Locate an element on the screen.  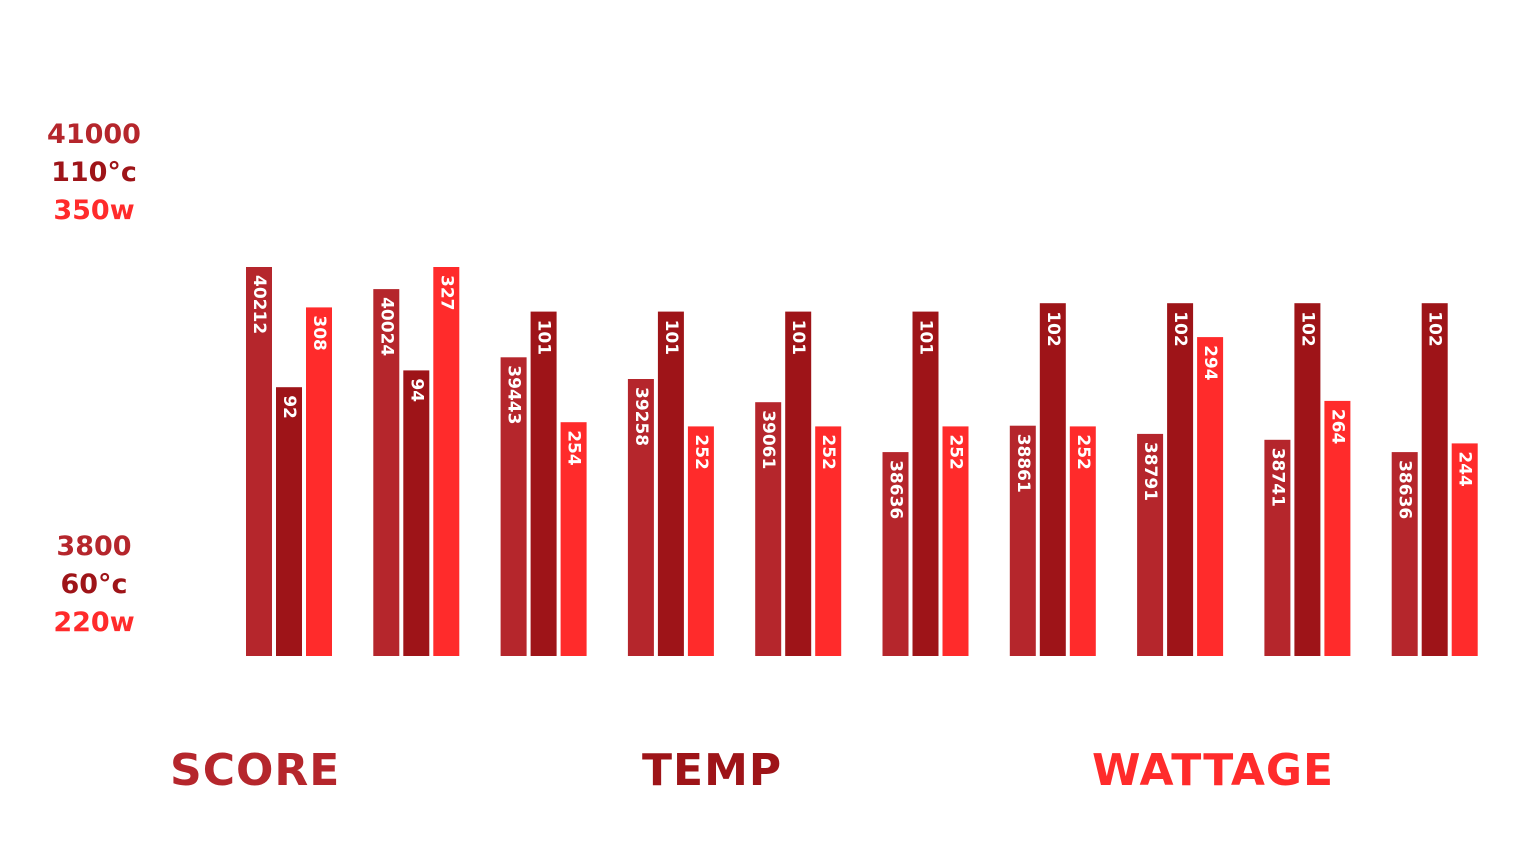
y-axis-bottom-labels: 3800 60°c 220w is located at coordinates (94, 585).